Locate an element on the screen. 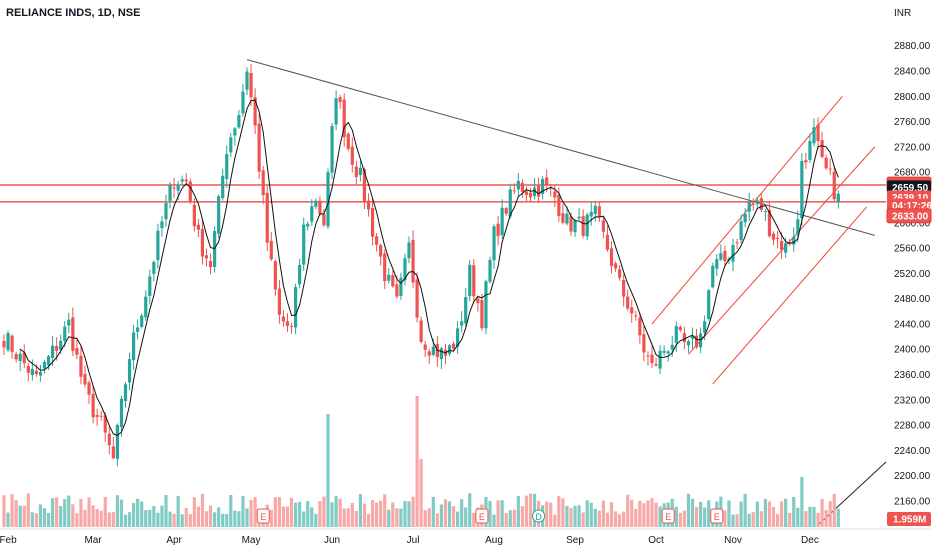  horizontal-lines is located at coordinates (443, 193).